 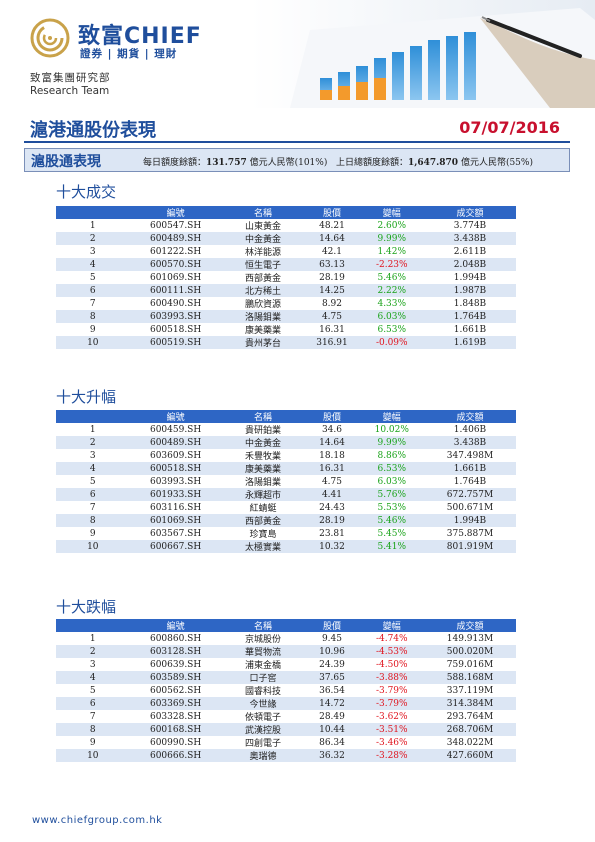 What do you see at coordinates (470, 742) in the screenshot?
I see `turnover-cell: 348.022M` at bounding box center [470, 742].